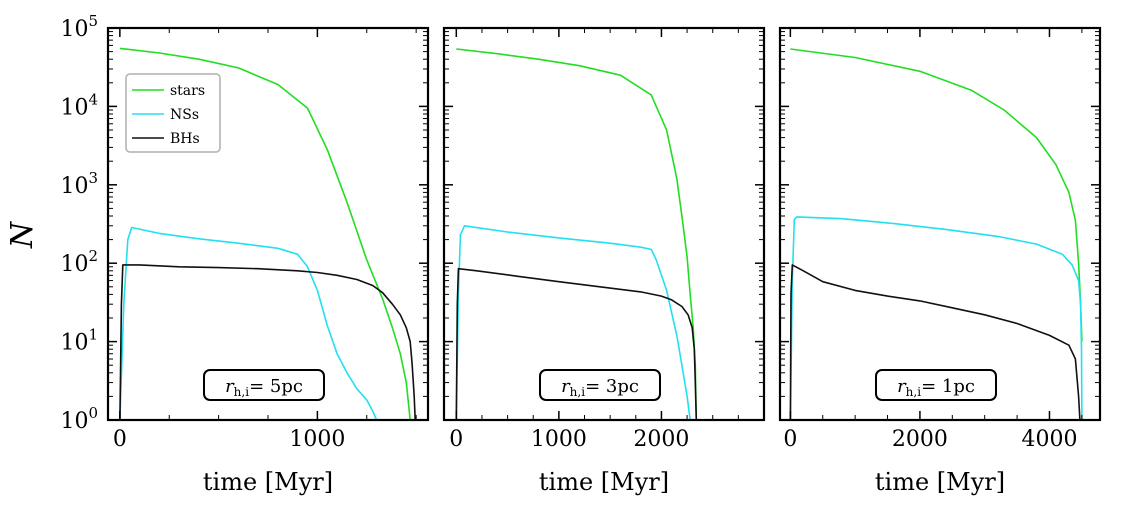 This screenshot has height=514, width=1121. Describe the element at coordinates (936, 387) in the screenshot. I see `radius-annotation-text: rh,i= 1pc` at that location.